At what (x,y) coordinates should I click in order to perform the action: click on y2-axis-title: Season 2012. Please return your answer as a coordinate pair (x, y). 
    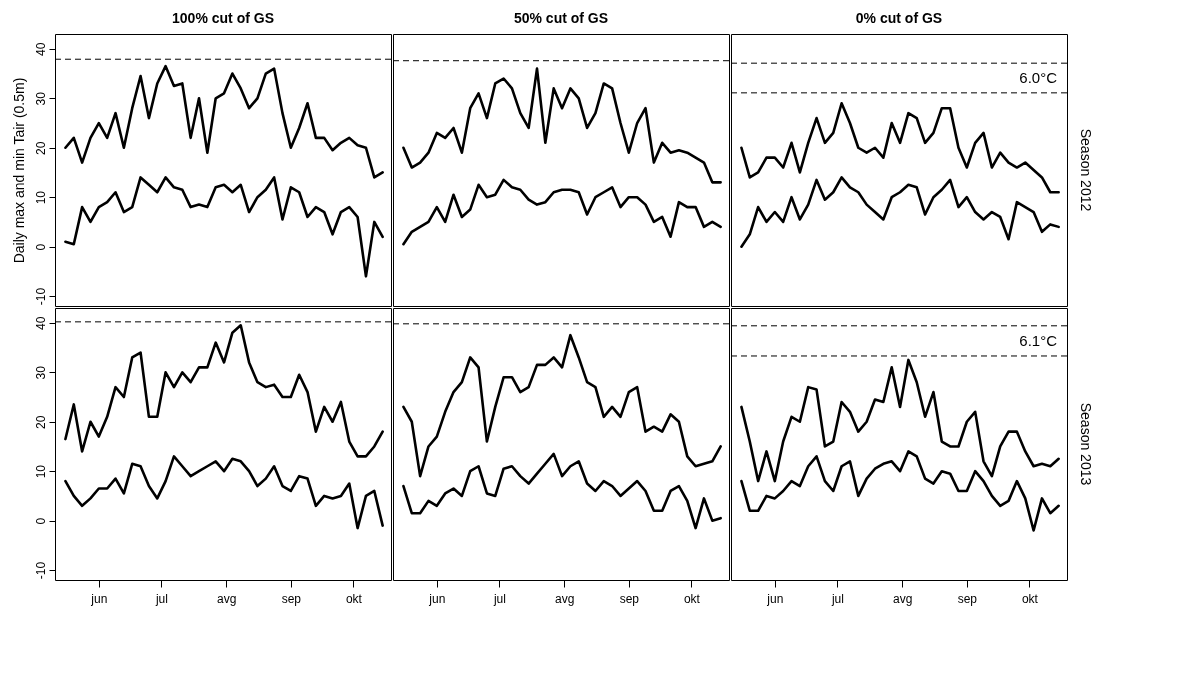
    Looking at the image, I should click on (1086, 170).